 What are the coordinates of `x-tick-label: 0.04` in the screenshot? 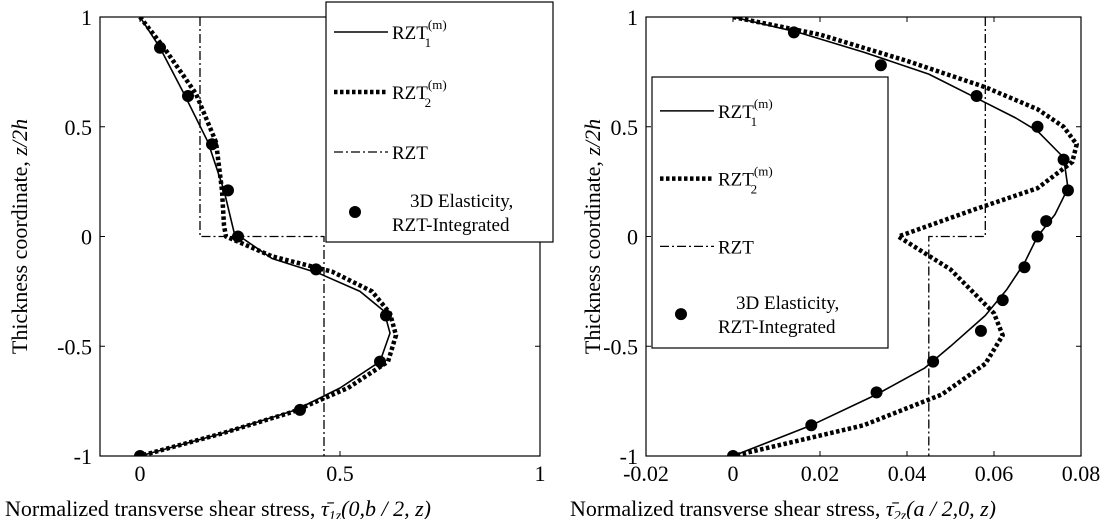 It's located at (907, 473).